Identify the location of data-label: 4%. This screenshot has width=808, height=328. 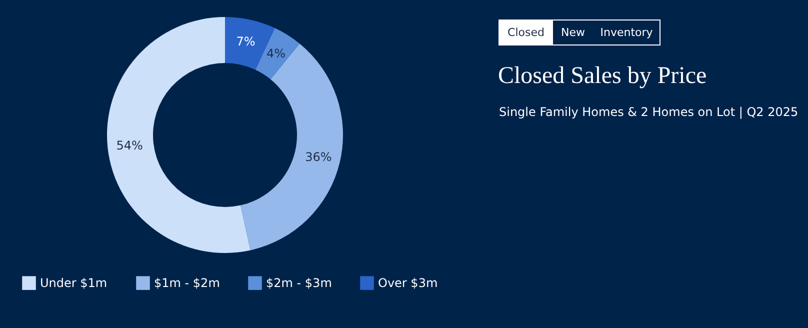
(276, 53).